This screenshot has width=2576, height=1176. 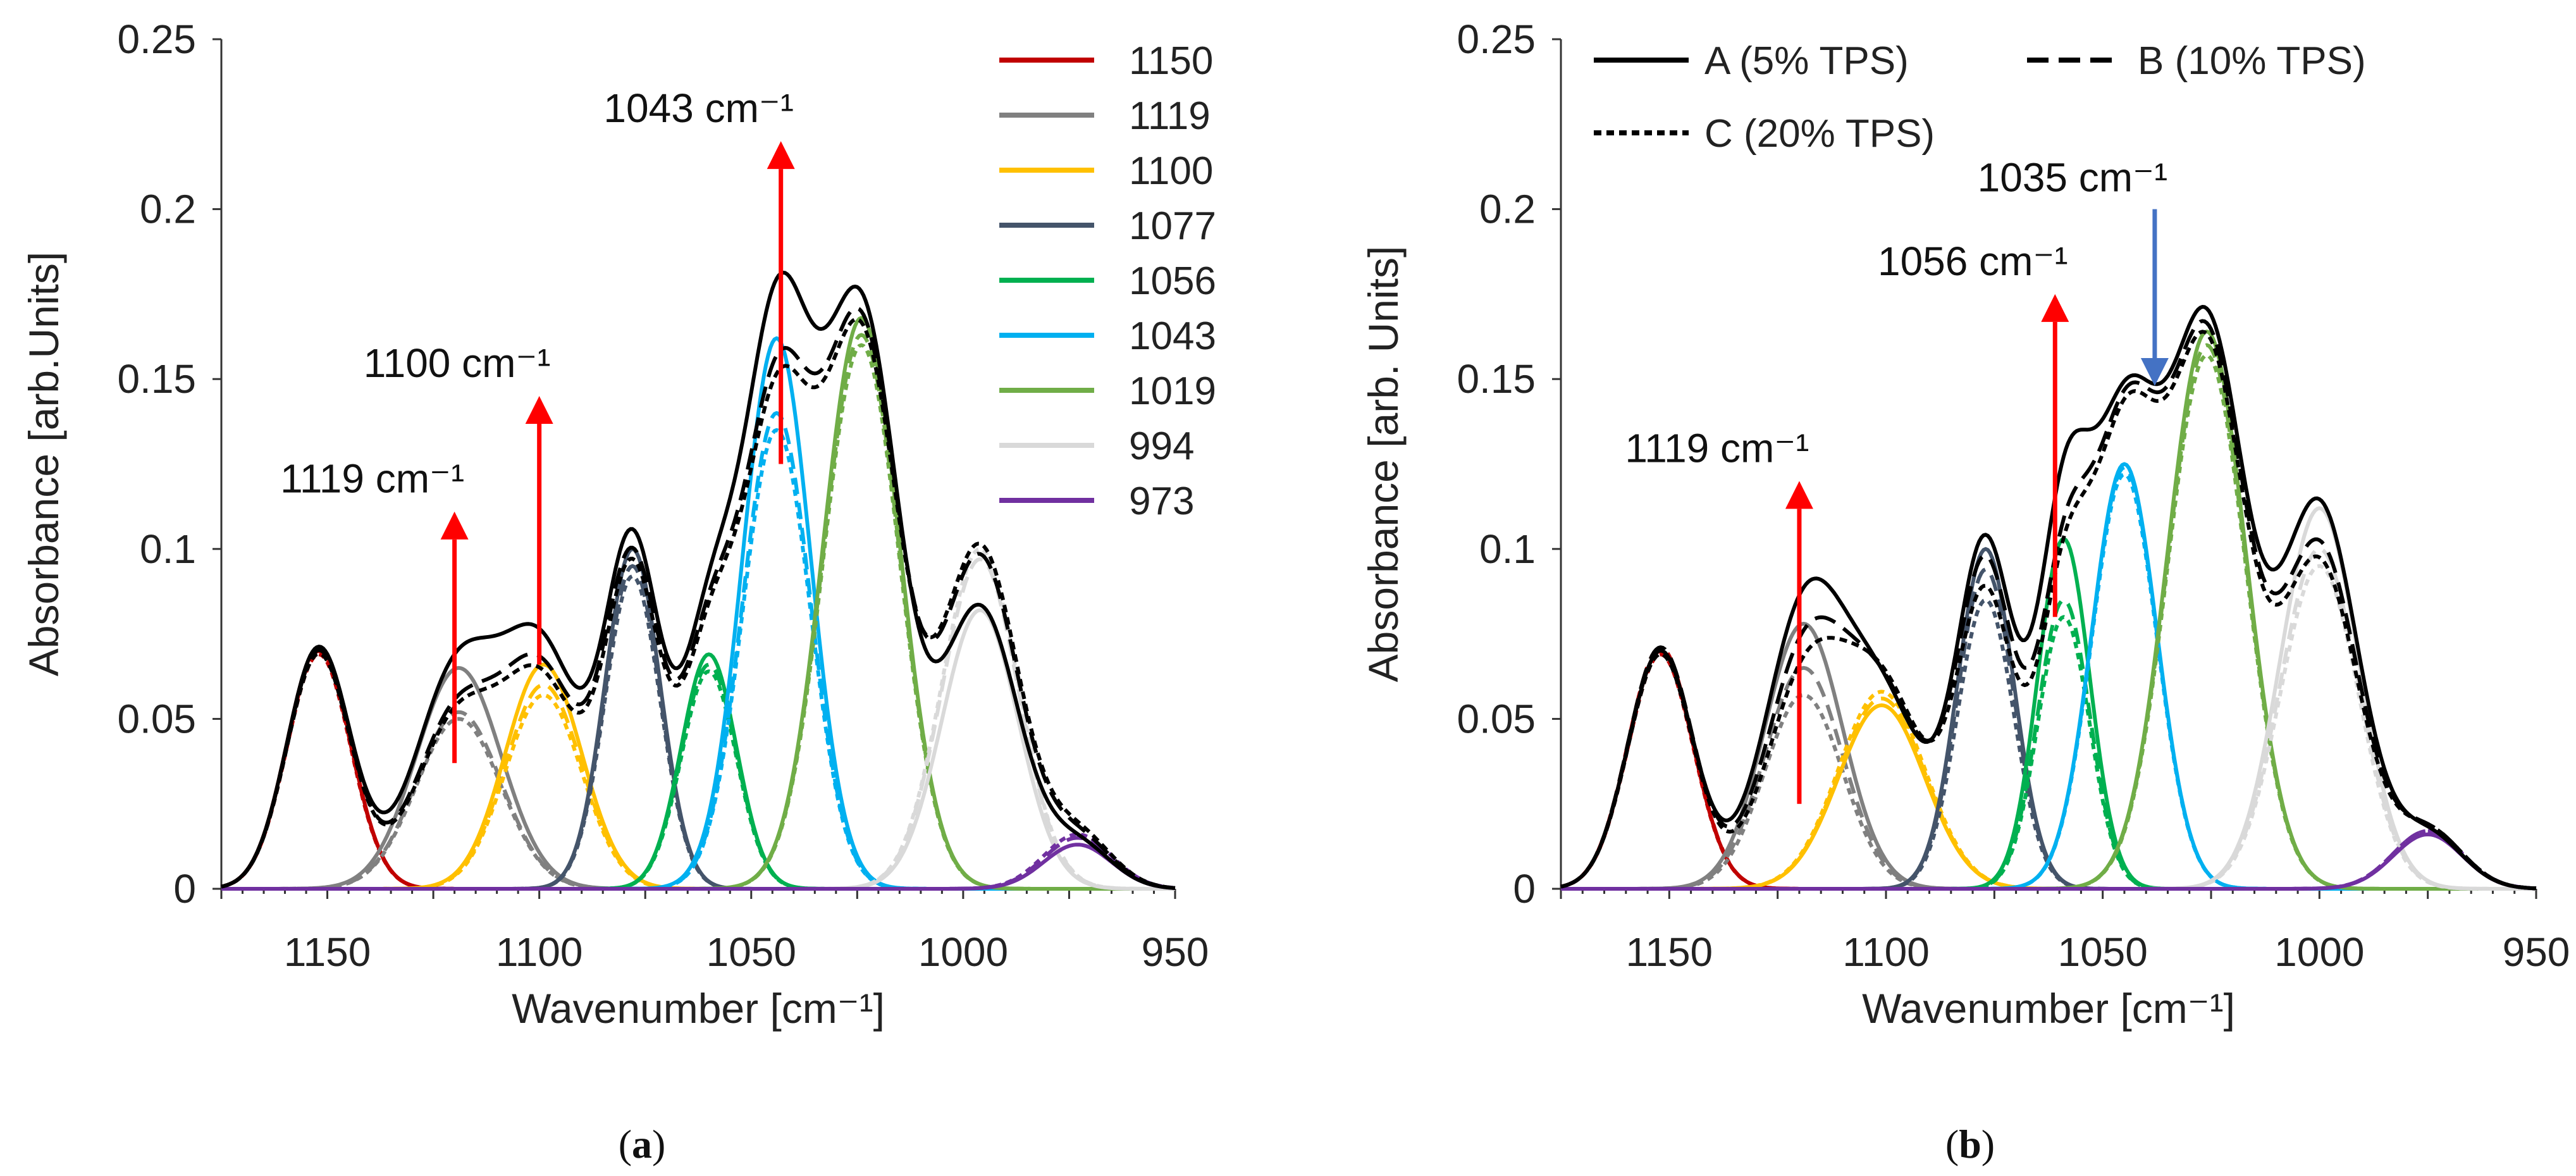 I want to click on y-axis-label: Absorbance [arb.Units], so click(x=43, y=464).